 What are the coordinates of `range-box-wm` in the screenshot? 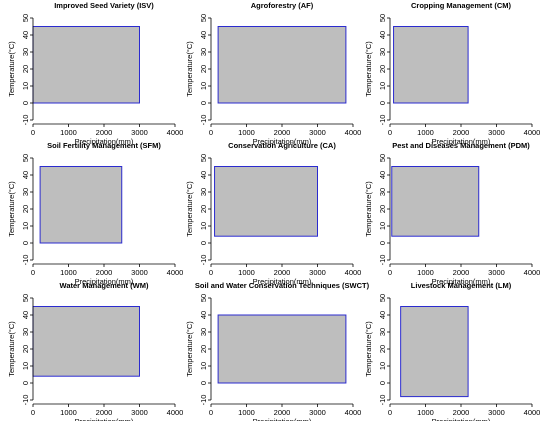 It's located at (86, 341).